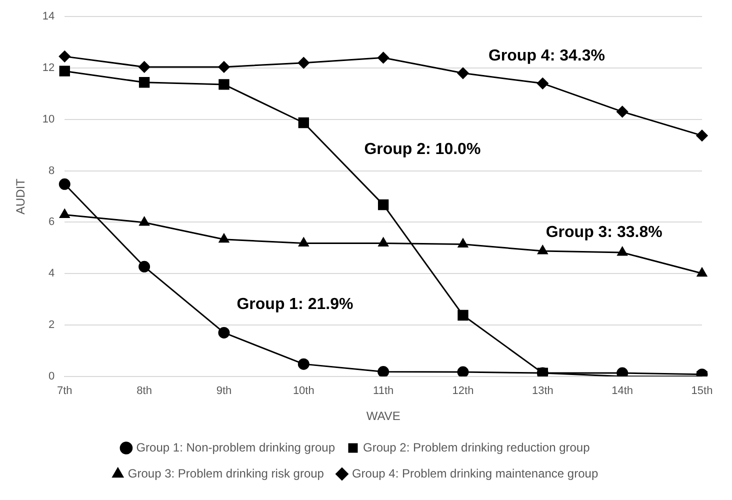  I want to click on x-tick-label: 10th, so click(303, 391).